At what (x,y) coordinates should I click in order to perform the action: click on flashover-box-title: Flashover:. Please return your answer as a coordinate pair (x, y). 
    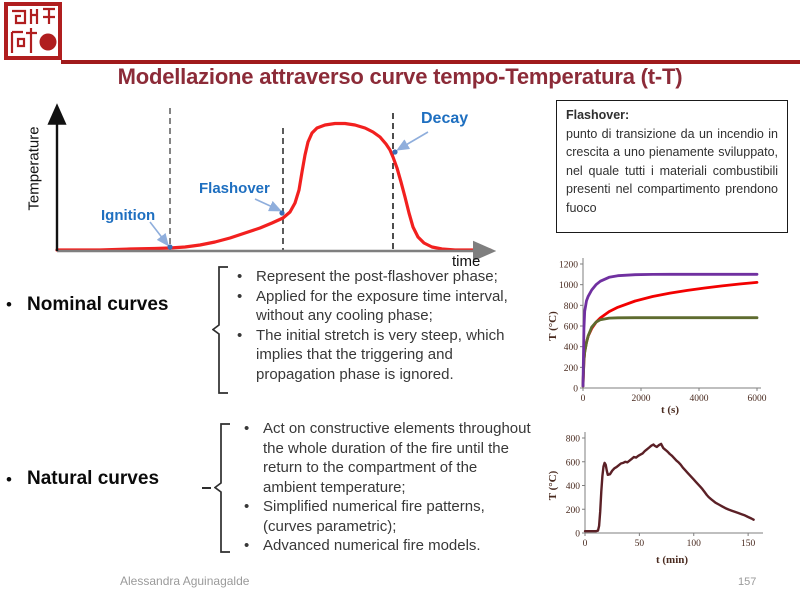
    Looking at the image, I should click on (598, 115).